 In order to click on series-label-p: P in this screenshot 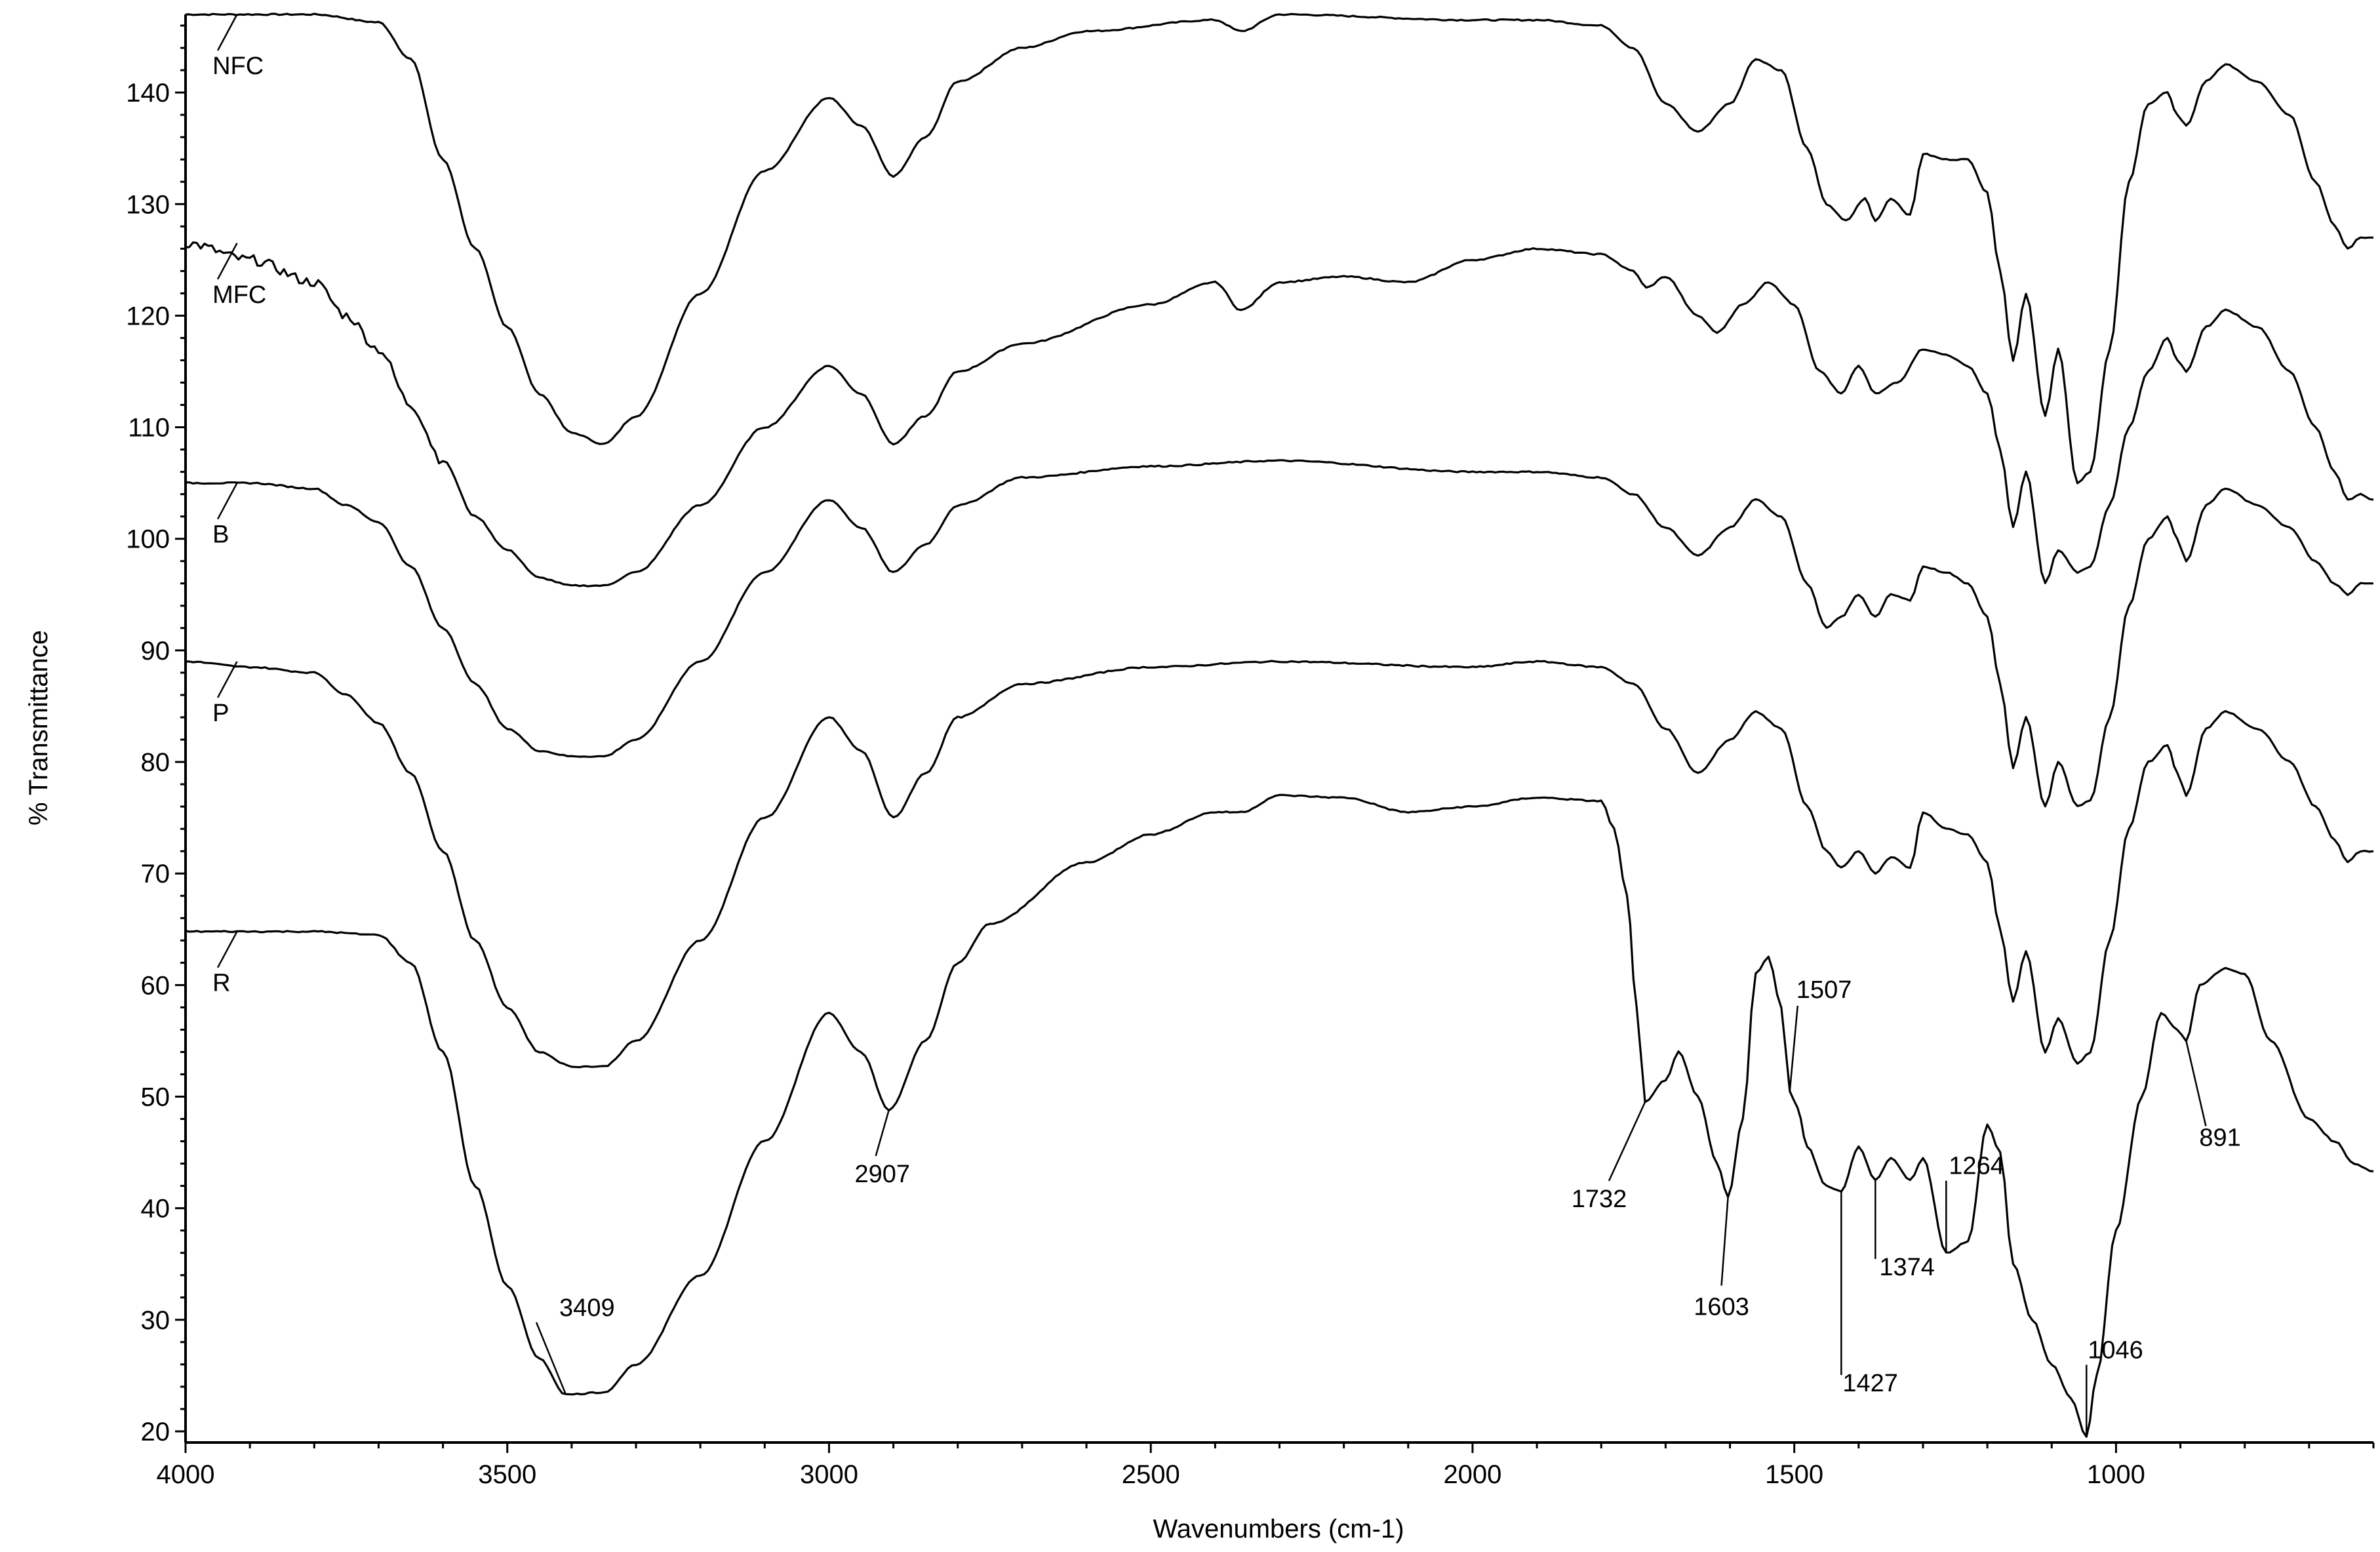, I will do `click(220, 713)`.